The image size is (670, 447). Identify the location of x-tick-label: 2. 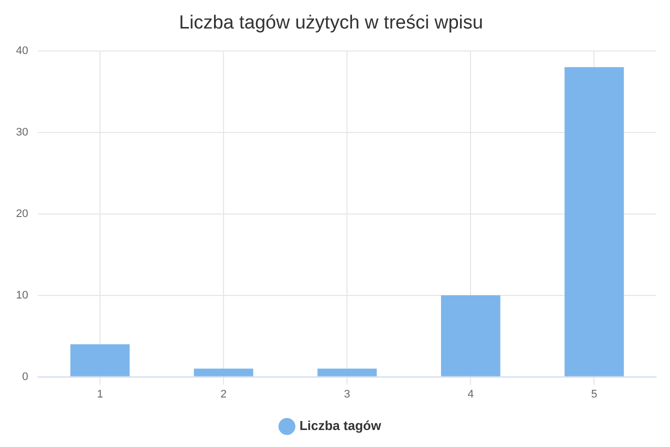
(223, 394).